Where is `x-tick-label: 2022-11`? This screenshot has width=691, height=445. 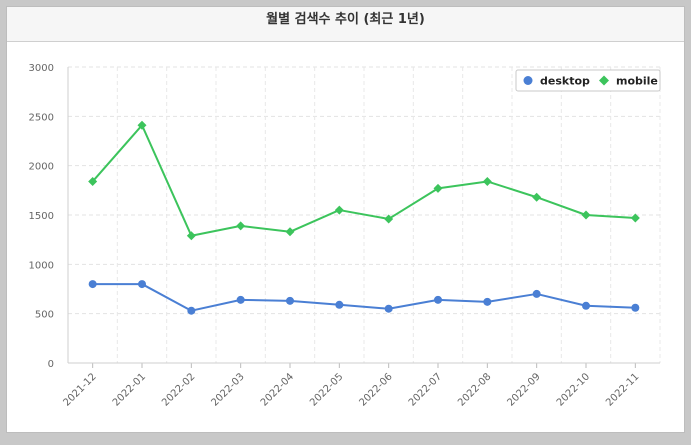 x-tick-label: 2022-11 is located at coordinates (622, 389).